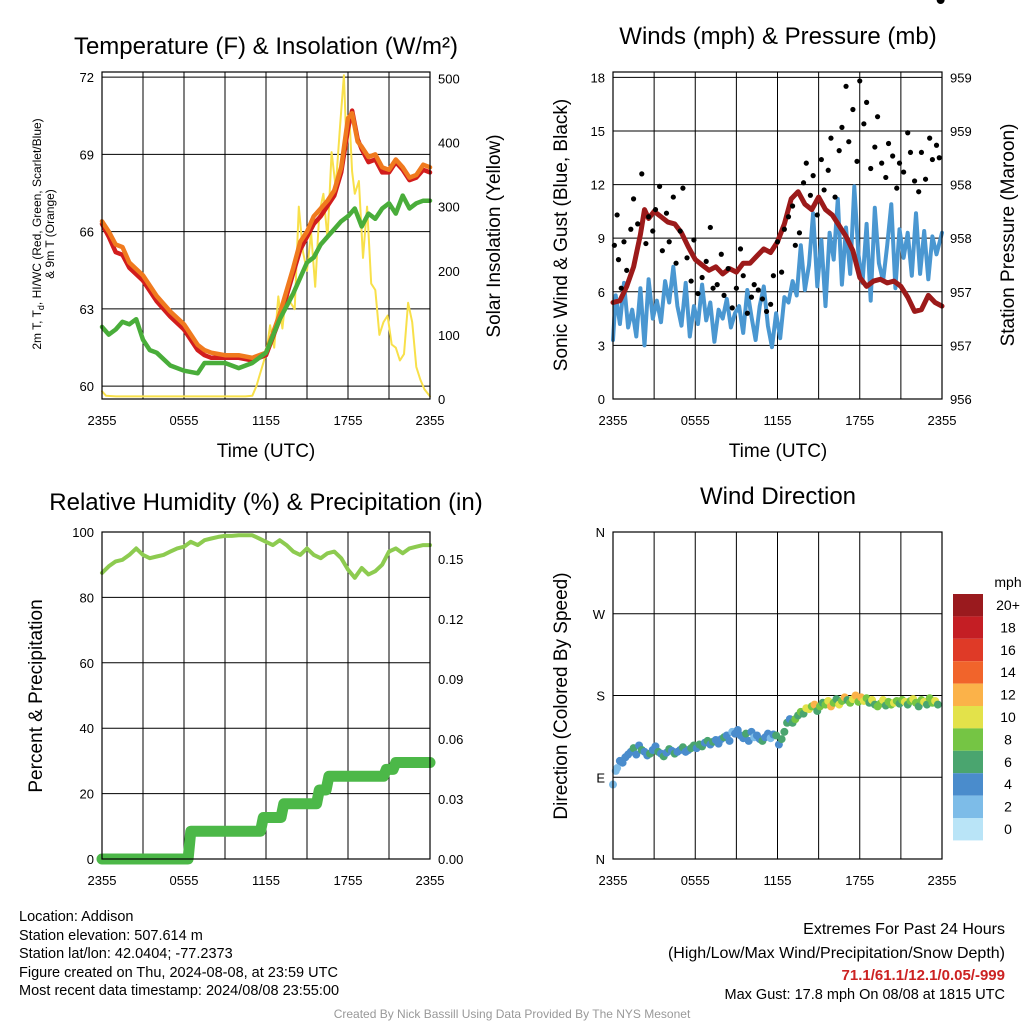 The height and width of the screenshot is (1024, 1024). Describe the element at coordinates (598, 77) in the screenshot. I see `y-tick-label: 18` at that location.